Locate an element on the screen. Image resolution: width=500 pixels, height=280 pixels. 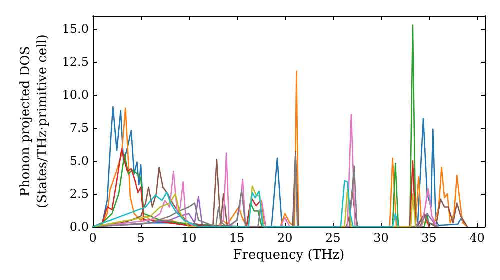
y-tick-label: 10.0 is located at coordinates (75, 95).